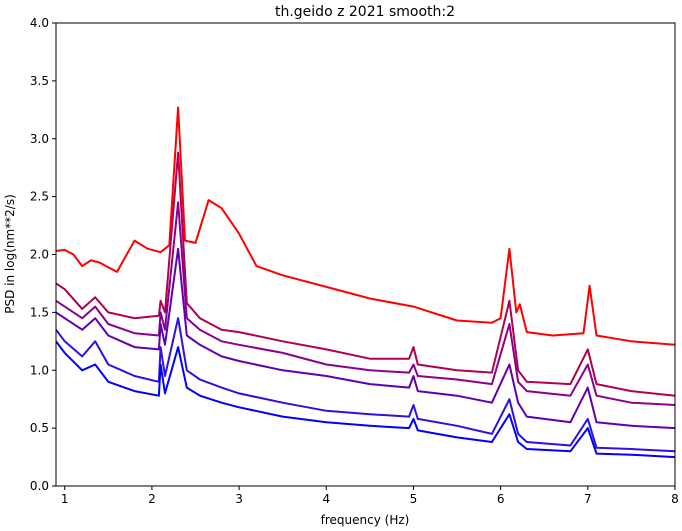 Image resolution: width=682 pixels, height=531 pixels. I want to click on x-tick-label: 1, so click(65, 499).